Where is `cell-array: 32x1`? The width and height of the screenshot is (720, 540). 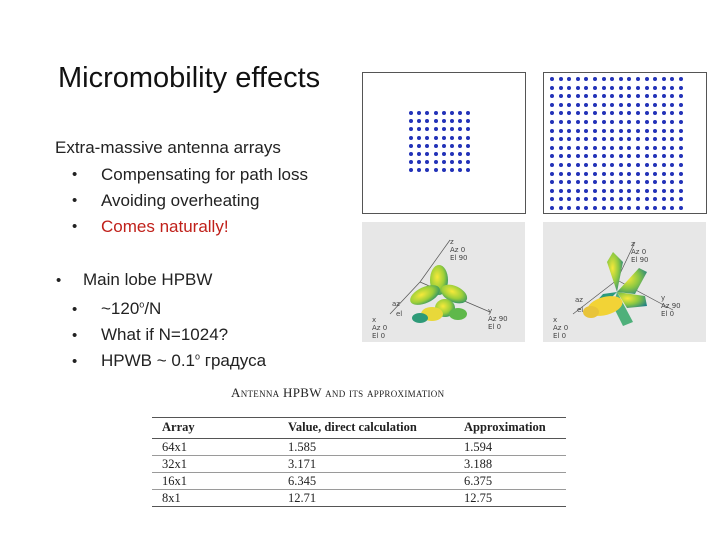 cell-array: 32x1 is located at coordinates (215, 464).